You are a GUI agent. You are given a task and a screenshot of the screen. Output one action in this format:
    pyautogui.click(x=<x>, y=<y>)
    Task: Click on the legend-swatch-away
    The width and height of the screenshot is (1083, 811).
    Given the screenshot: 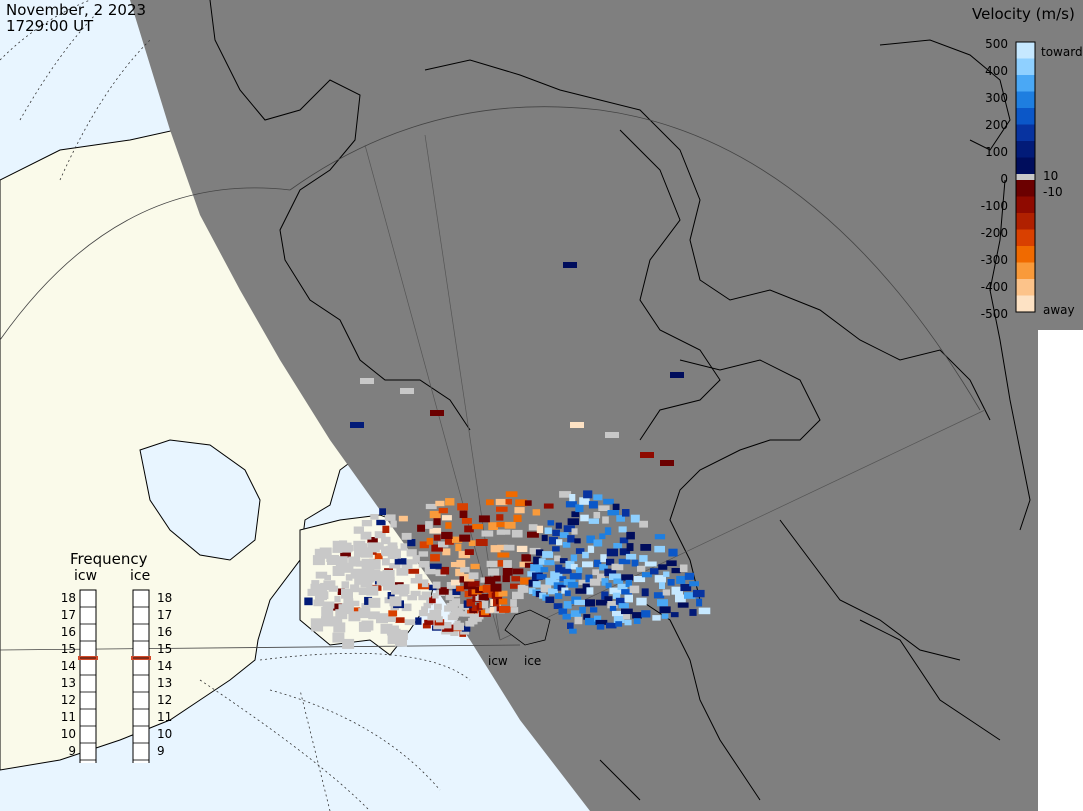 What is the action you would take?
    pyautogui.click(x=1025, y=205)
    